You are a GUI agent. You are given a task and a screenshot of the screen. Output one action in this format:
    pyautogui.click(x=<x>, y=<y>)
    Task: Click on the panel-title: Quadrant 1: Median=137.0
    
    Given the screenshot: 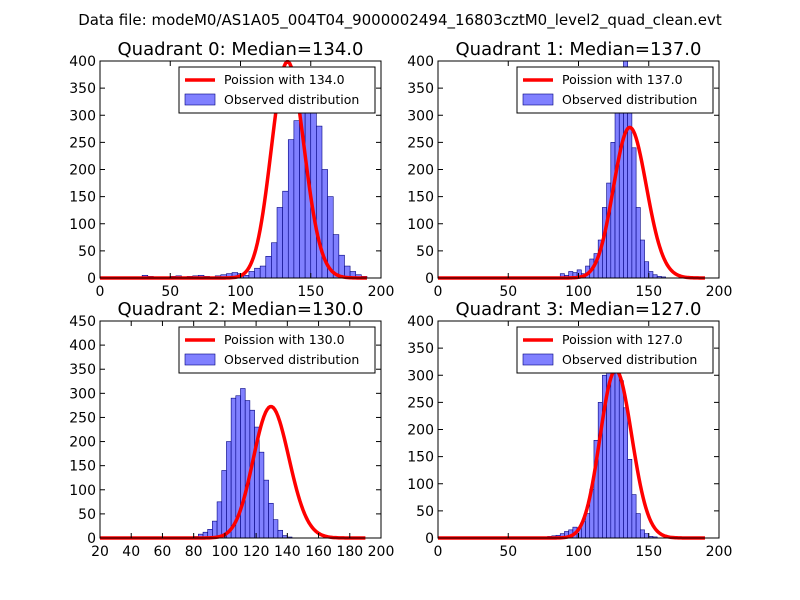 What is the action you would take?
    pyautogui.click(x=579, y=49)
    